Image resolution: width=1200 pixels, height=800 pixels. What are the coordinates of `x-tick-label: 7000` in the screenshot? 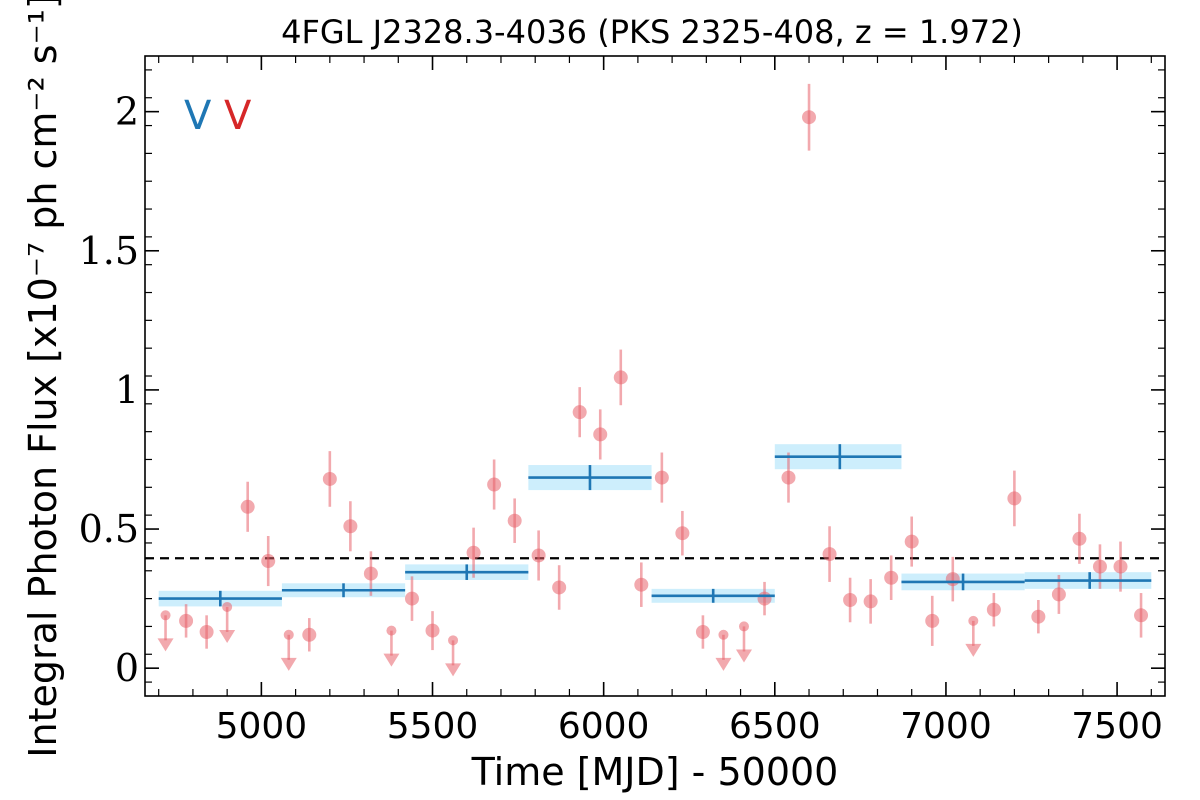 It's located at (946, 726).